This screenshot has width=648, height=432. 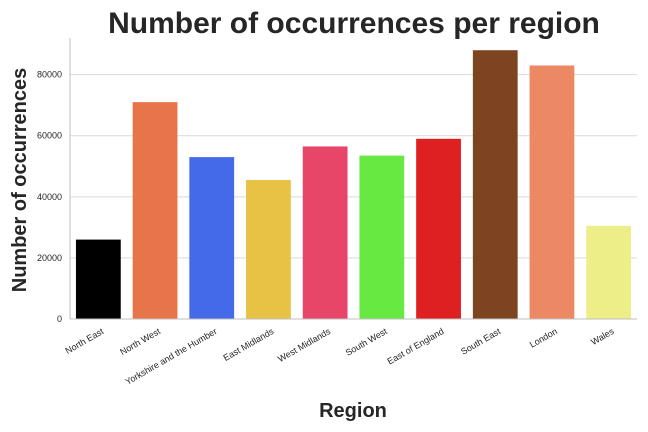 I want to click on chart-title: Number of occurrences per region, so click(x=354, y=23).